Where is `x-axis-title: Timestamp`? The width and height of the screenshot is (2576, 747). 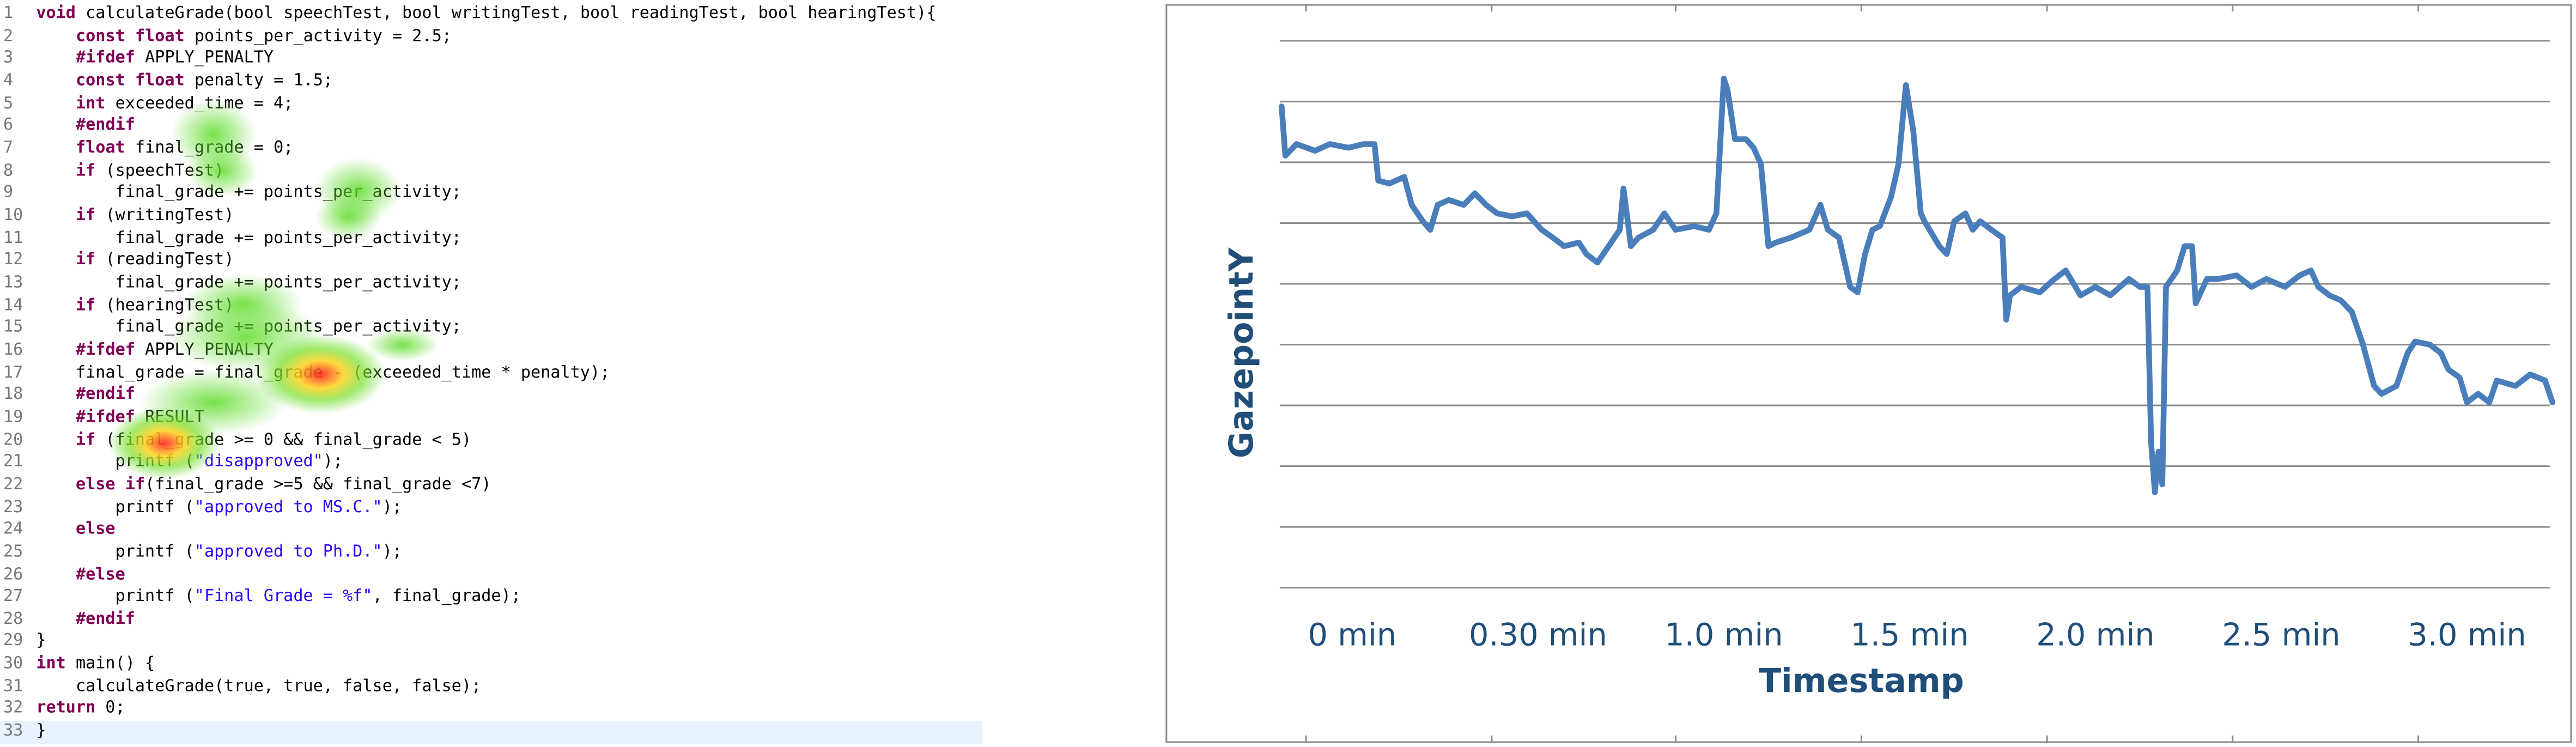 x-axis-title: Timestamp is located at coordinates (1861, 681).